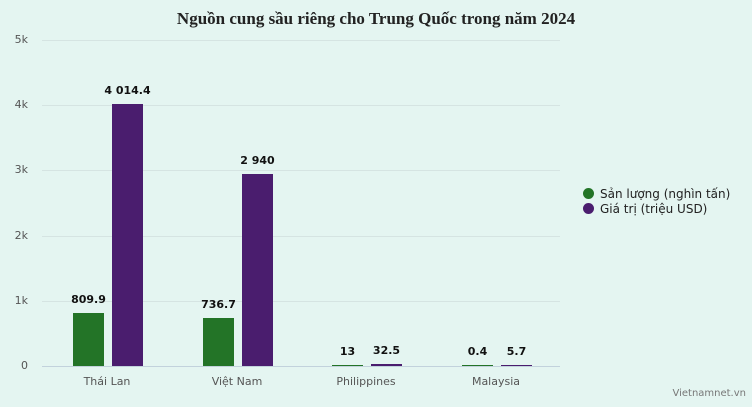  I want to click on x-category-label: Thái Lan, so click(107, 381).